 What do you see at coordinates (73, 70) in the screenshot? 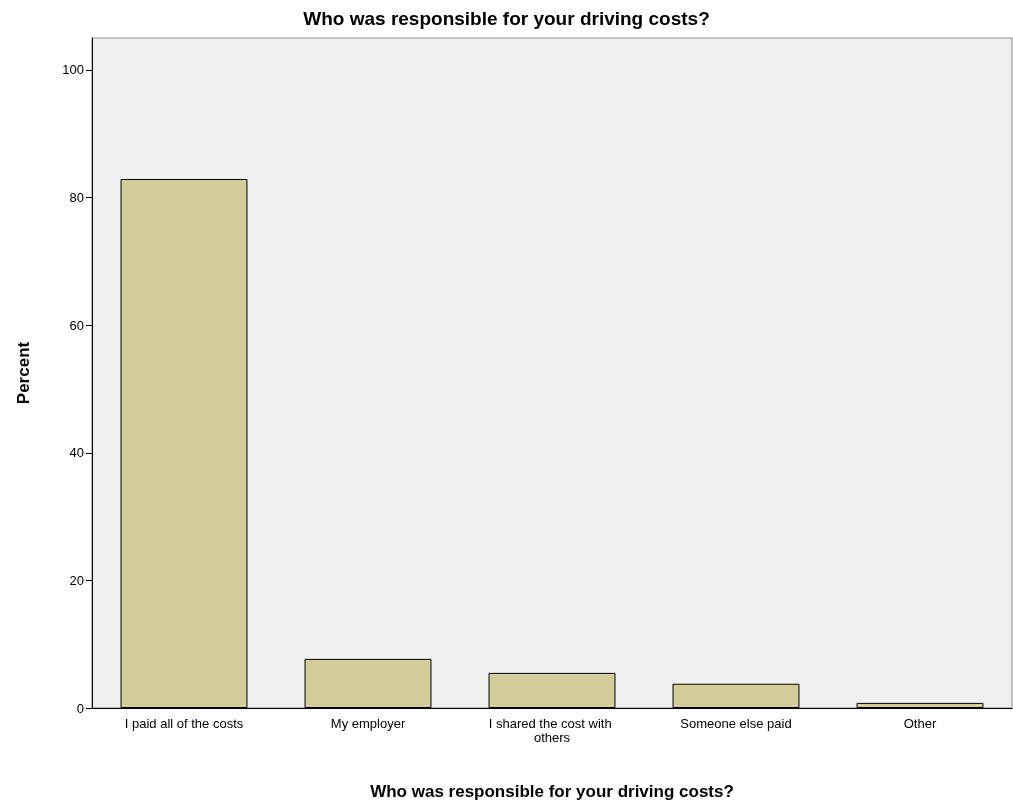
I see `y-tick-label: 100` at bounding box center [73, 70].